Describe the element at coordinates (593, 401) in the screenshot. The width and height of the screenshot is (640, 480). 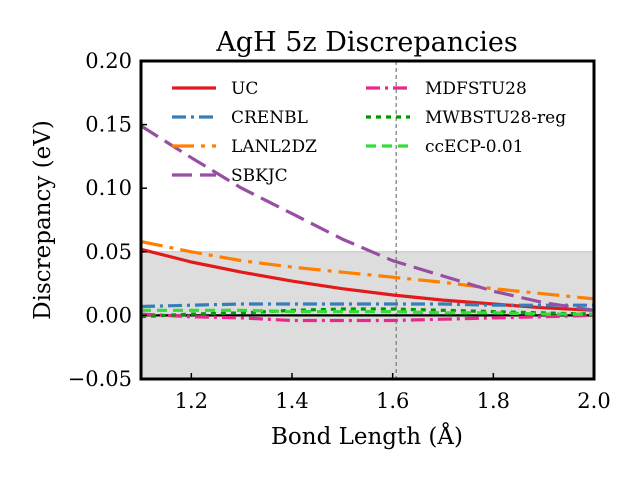
I see `x-tick-label: 2.0` at that location.